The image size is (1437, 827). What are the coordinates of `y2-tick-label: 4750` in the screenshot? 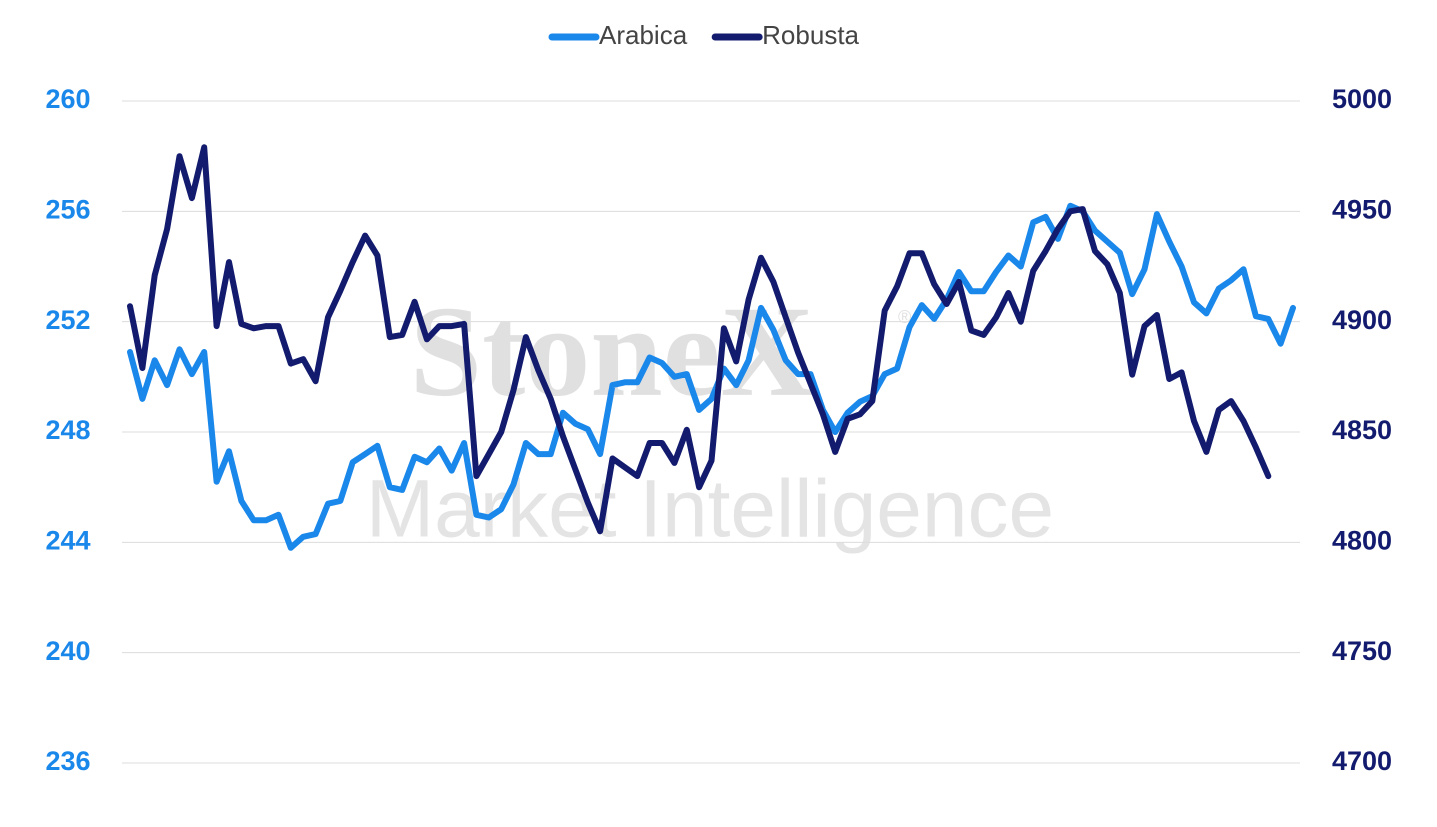 It's located at (1362, 651).